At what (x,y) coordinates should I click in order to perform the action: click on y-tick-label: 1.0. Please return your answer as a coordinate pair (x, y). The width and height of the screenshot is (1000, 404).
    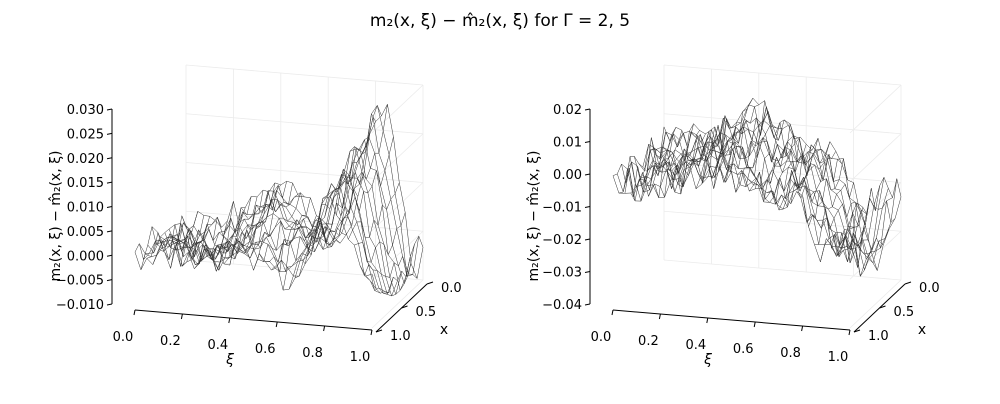
    Looking at the image, I should click on (878, 336).